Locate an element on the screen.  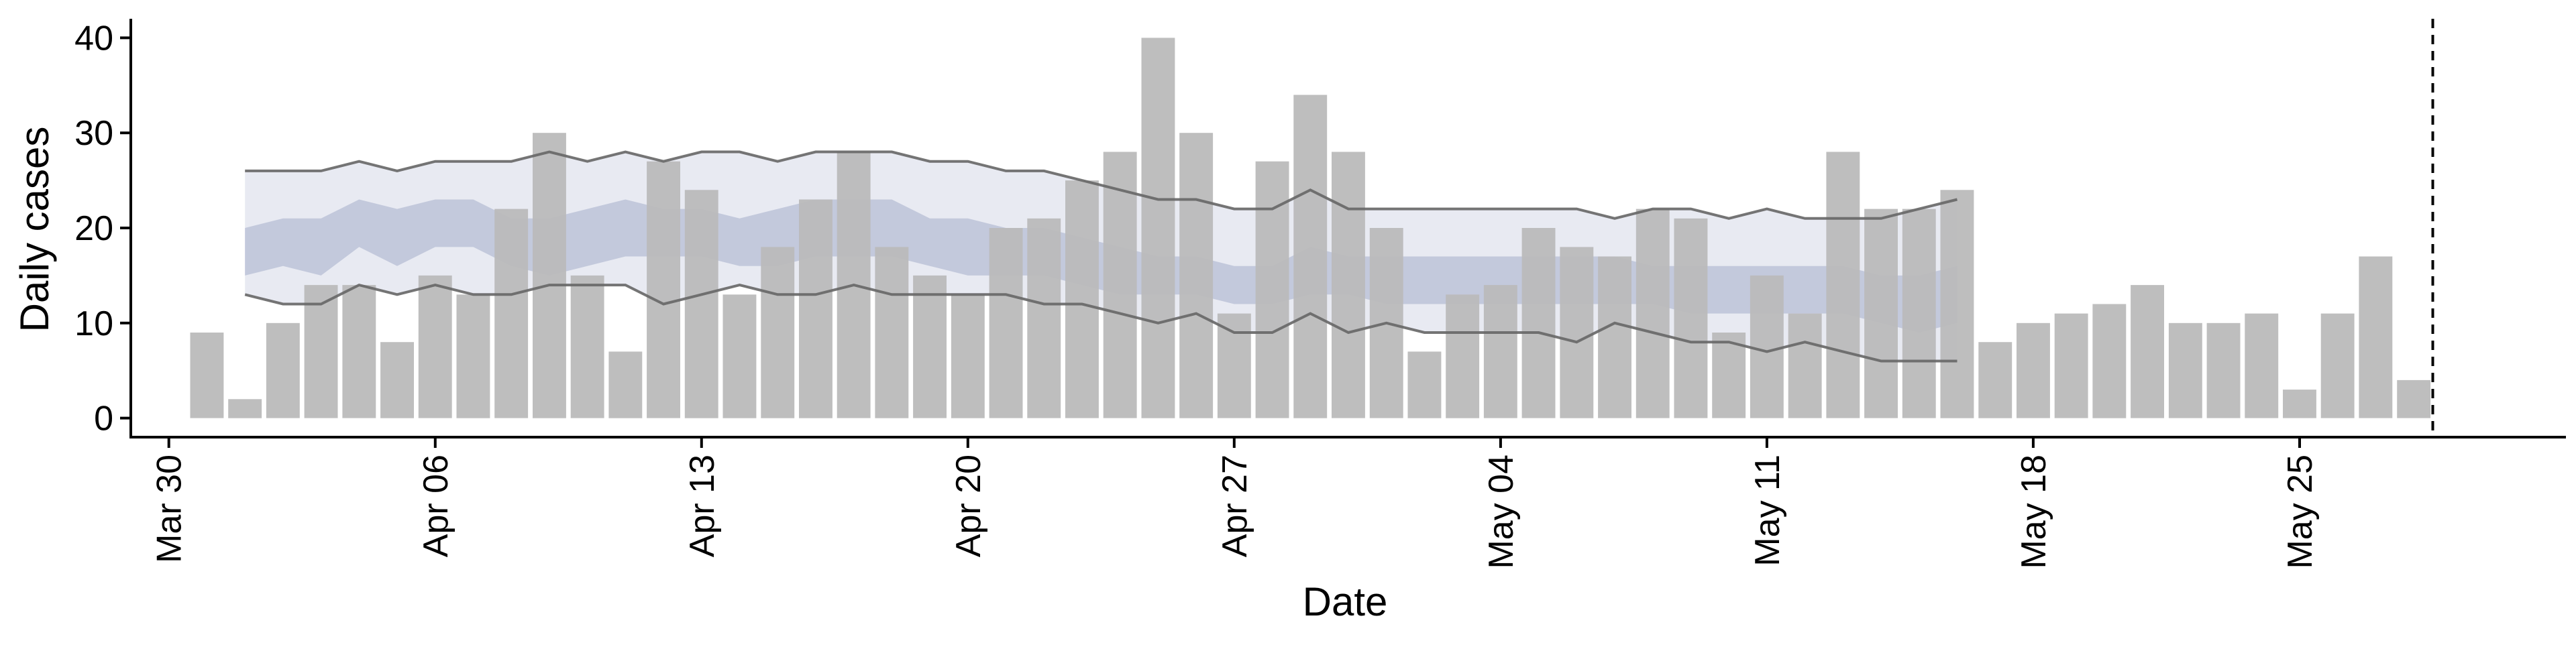
y-axis-title: Daily cases is located at coordinates (34, 230).